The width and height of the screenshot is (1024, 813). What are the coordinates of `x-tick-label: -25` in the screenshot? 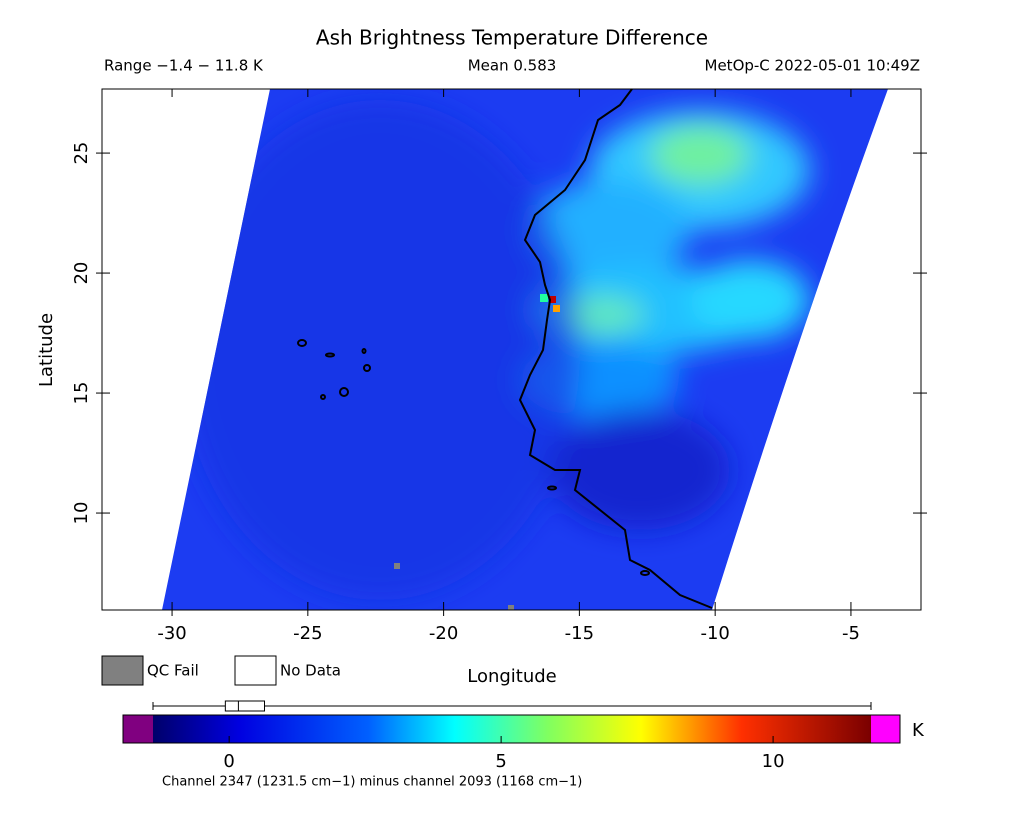 It's located at (307, 633).